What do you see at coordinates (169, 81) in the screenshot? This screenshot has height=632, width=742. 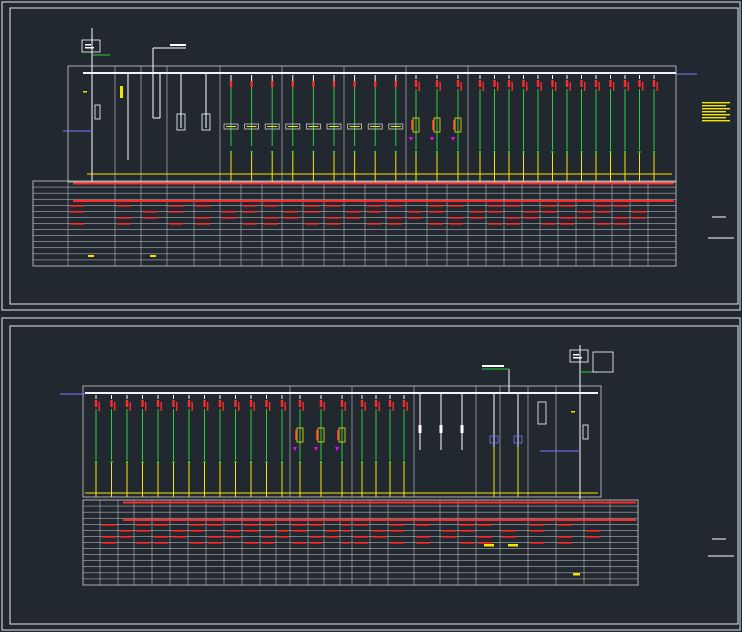 I see `coupler-panel` at bounding box center [169, 81].